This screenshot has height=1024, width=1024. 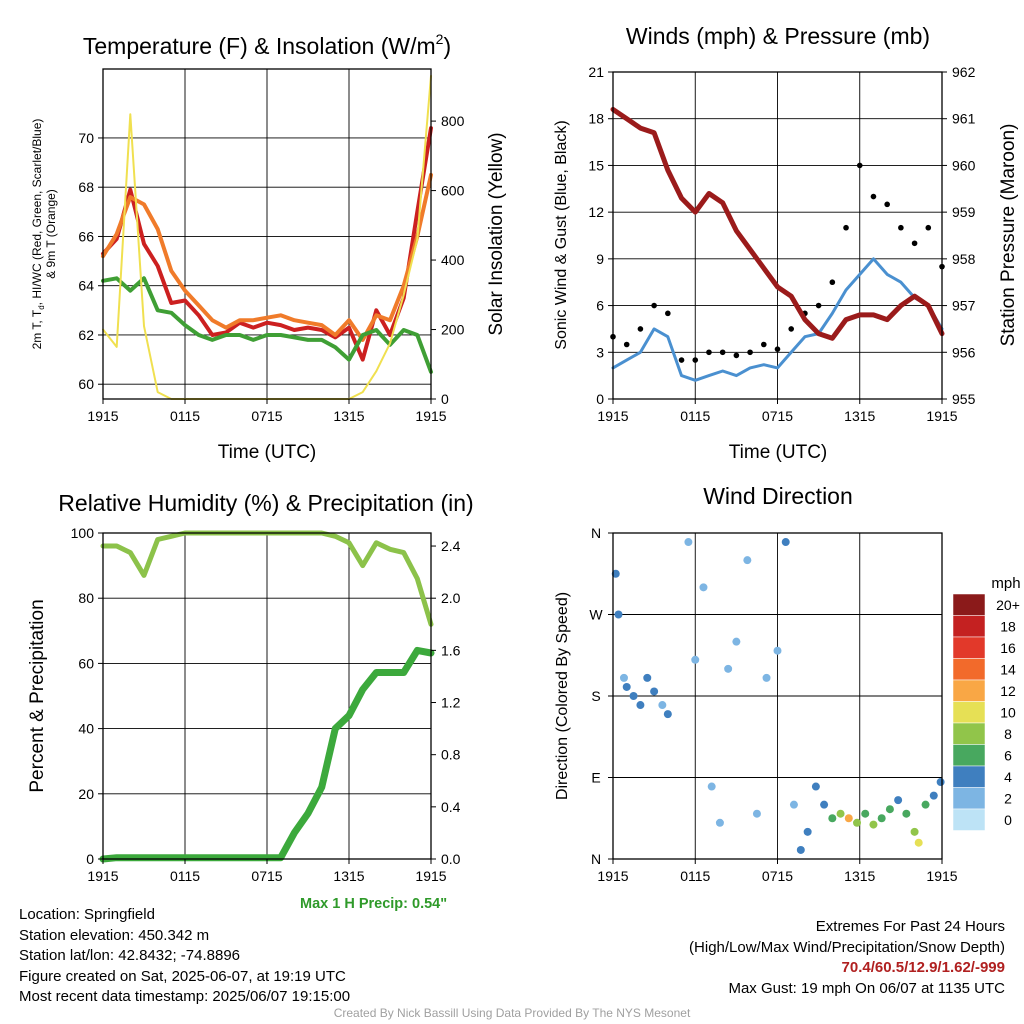 What do you see at coordinates (86, 138) in the screenshot?
I see `y-tick-label: 70` at bounding box center [86, 138].